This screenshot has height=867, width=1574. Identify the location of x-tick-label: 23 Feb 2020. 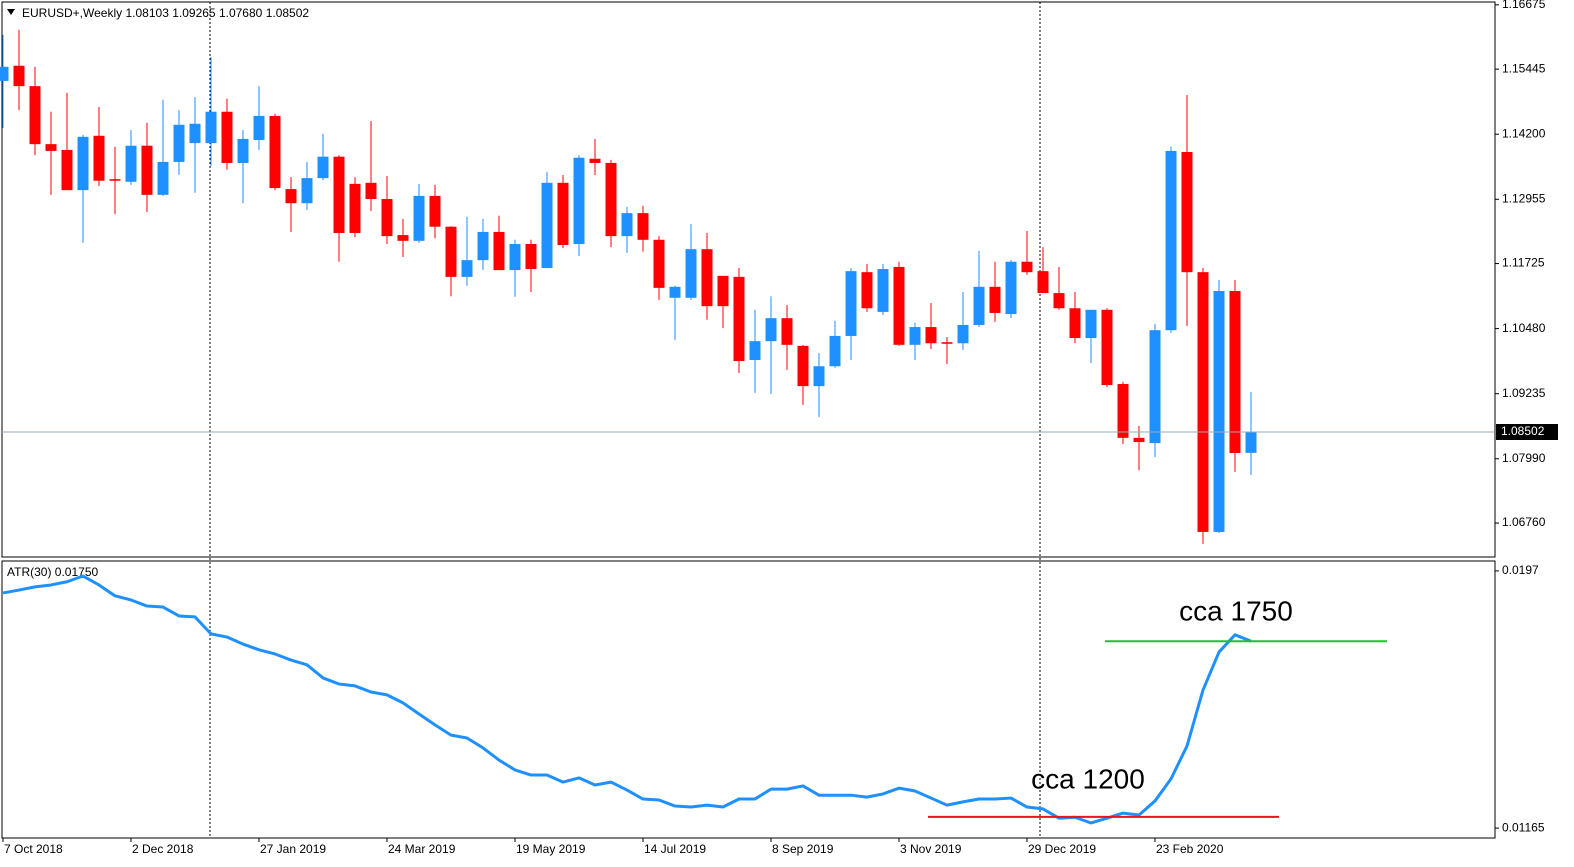
(1190, 849).